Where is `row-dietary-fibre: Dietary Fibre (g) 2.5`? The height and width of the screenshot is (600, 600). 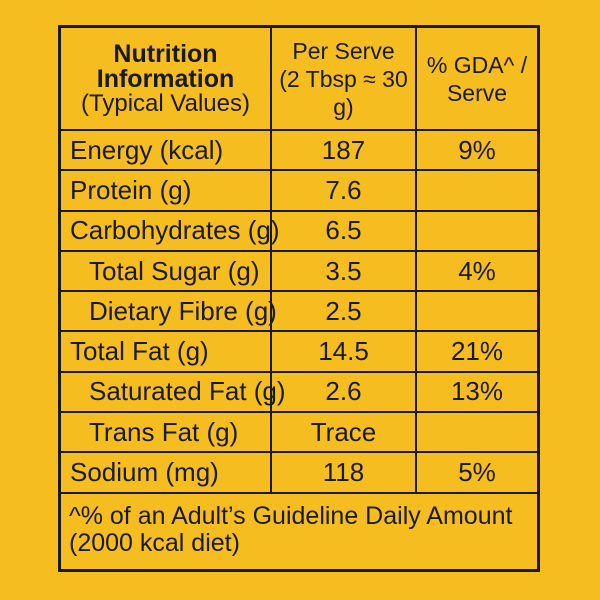
row-dietary-fibre: Dietary Fibre (g) 2.5 is located at coordinates (299, 311).